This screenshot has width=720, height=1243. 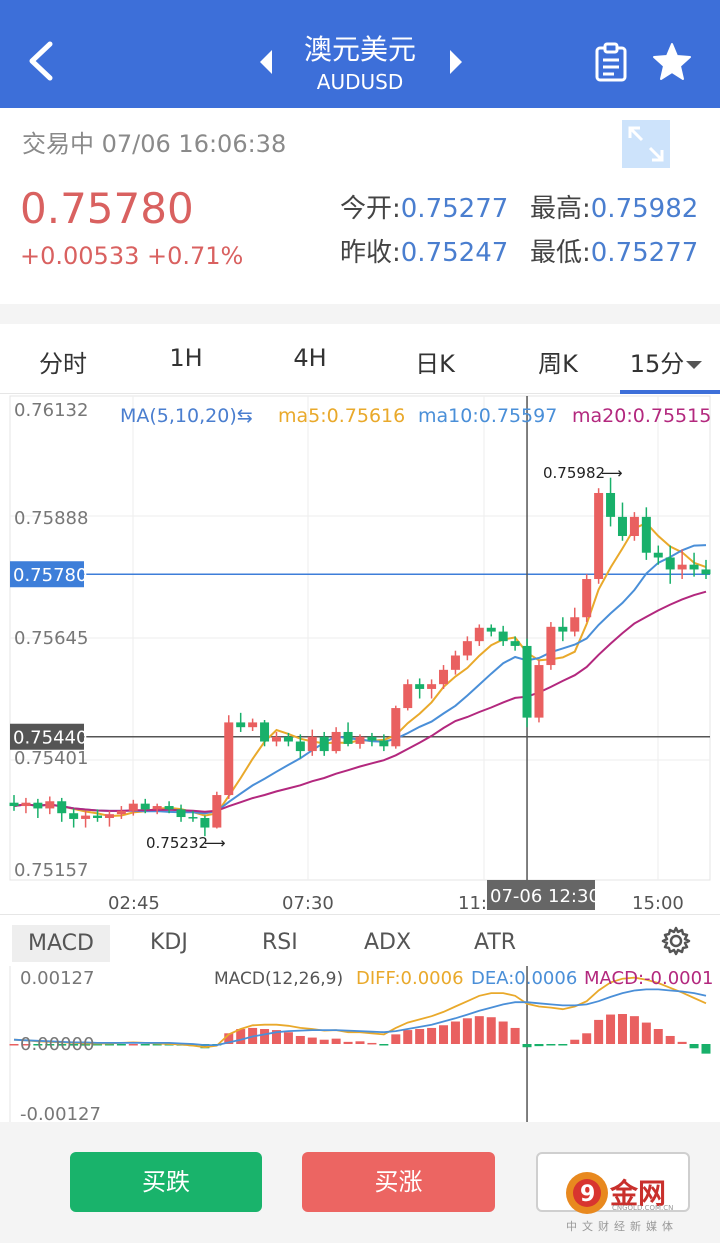 I want to click on crosshair-price-tag, so click(x=47, y=736).